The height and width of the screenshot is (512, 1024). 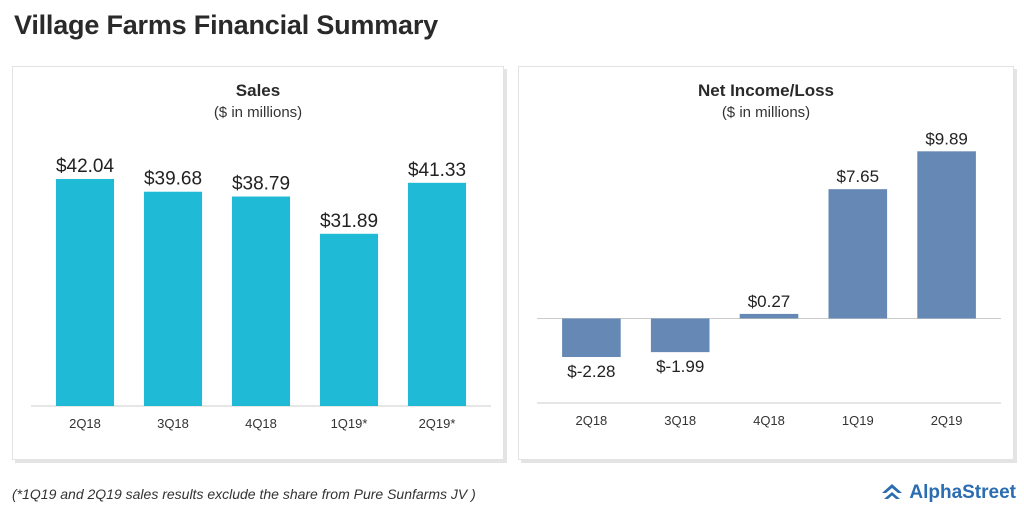 What do you see at coordinates (349, 423) in the screenshot?
I see `x-tick-label: 1Q19*` at bounding box center [349, 423].